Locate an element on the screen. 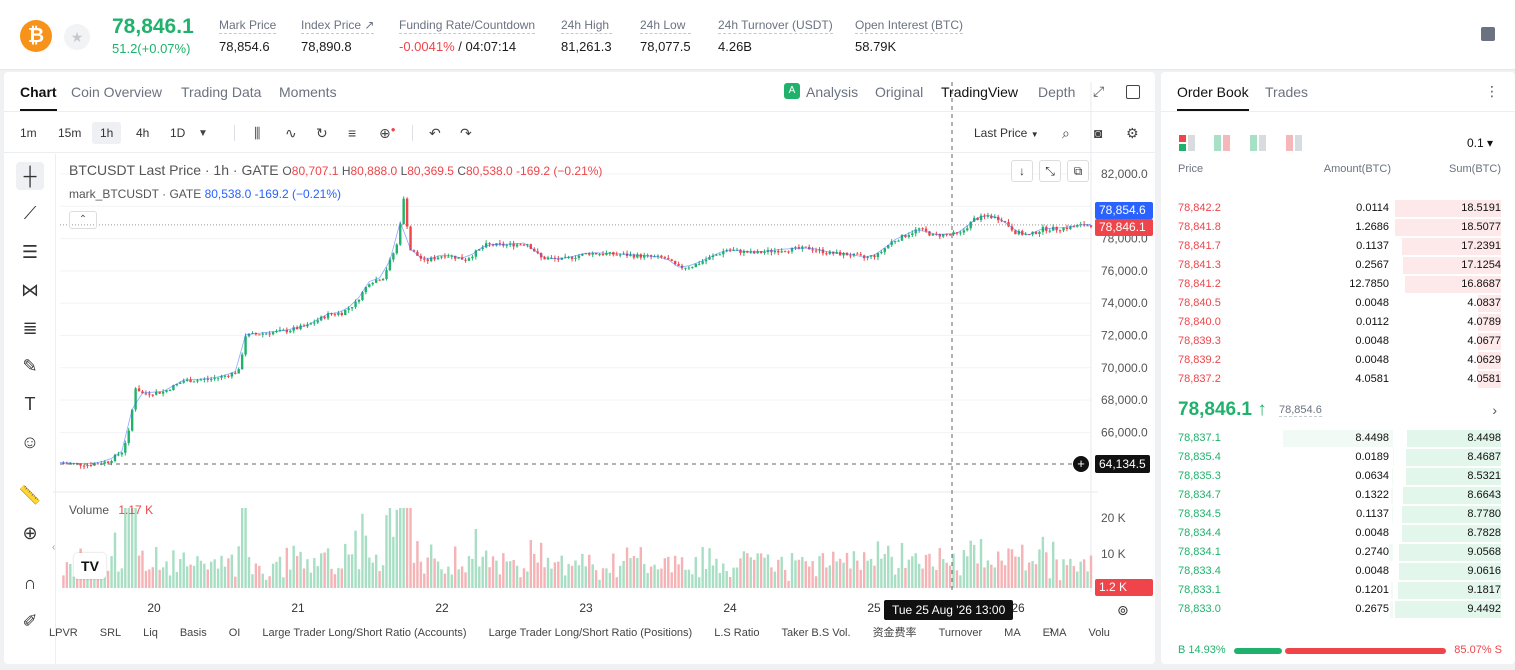 The height and width of the screenshot is (670, 1515). replay-icon: ↻ is located at coordinates (322, 133).